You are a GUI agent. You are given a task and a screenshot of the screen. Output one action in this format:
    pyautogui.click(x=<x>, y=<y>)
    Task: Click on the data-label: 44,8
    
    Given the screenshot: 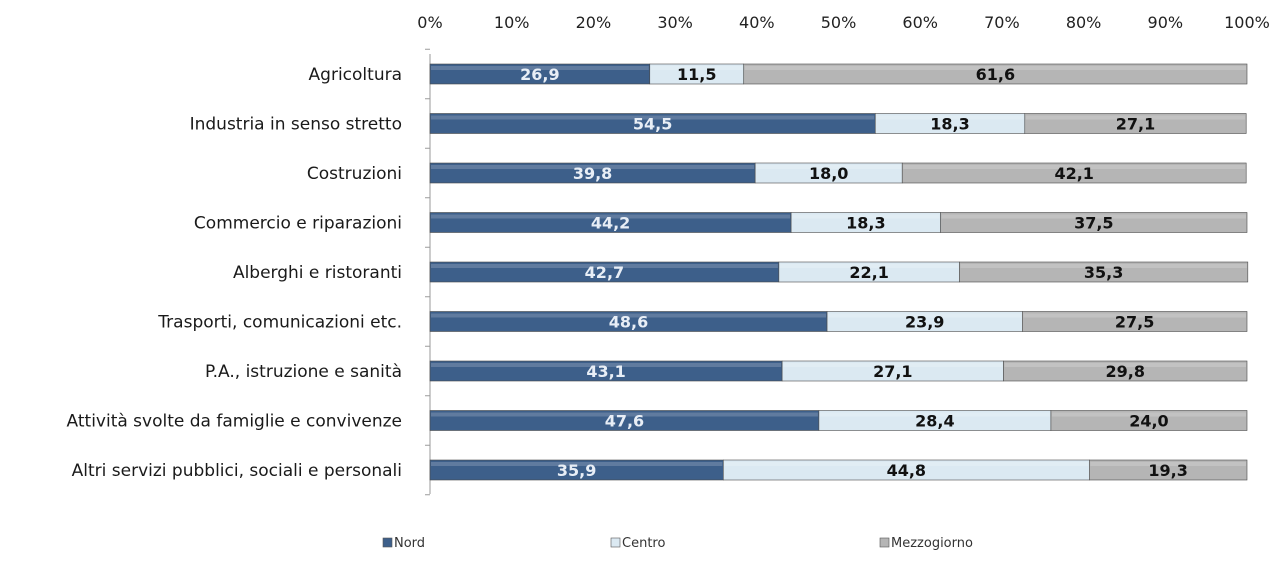 What is the action you would take?
    pyautogui.click(x=906, y=470)
    